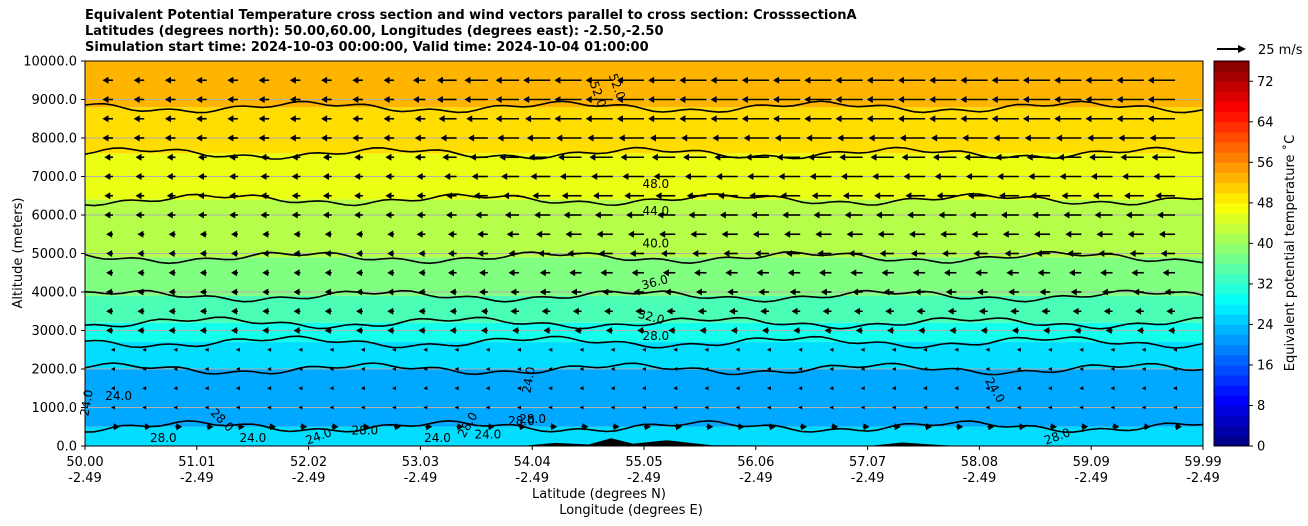 The width and height of the screenshot is (1308, 526). I want to click on wind-reference-arrowhead, so click(1242, 49).